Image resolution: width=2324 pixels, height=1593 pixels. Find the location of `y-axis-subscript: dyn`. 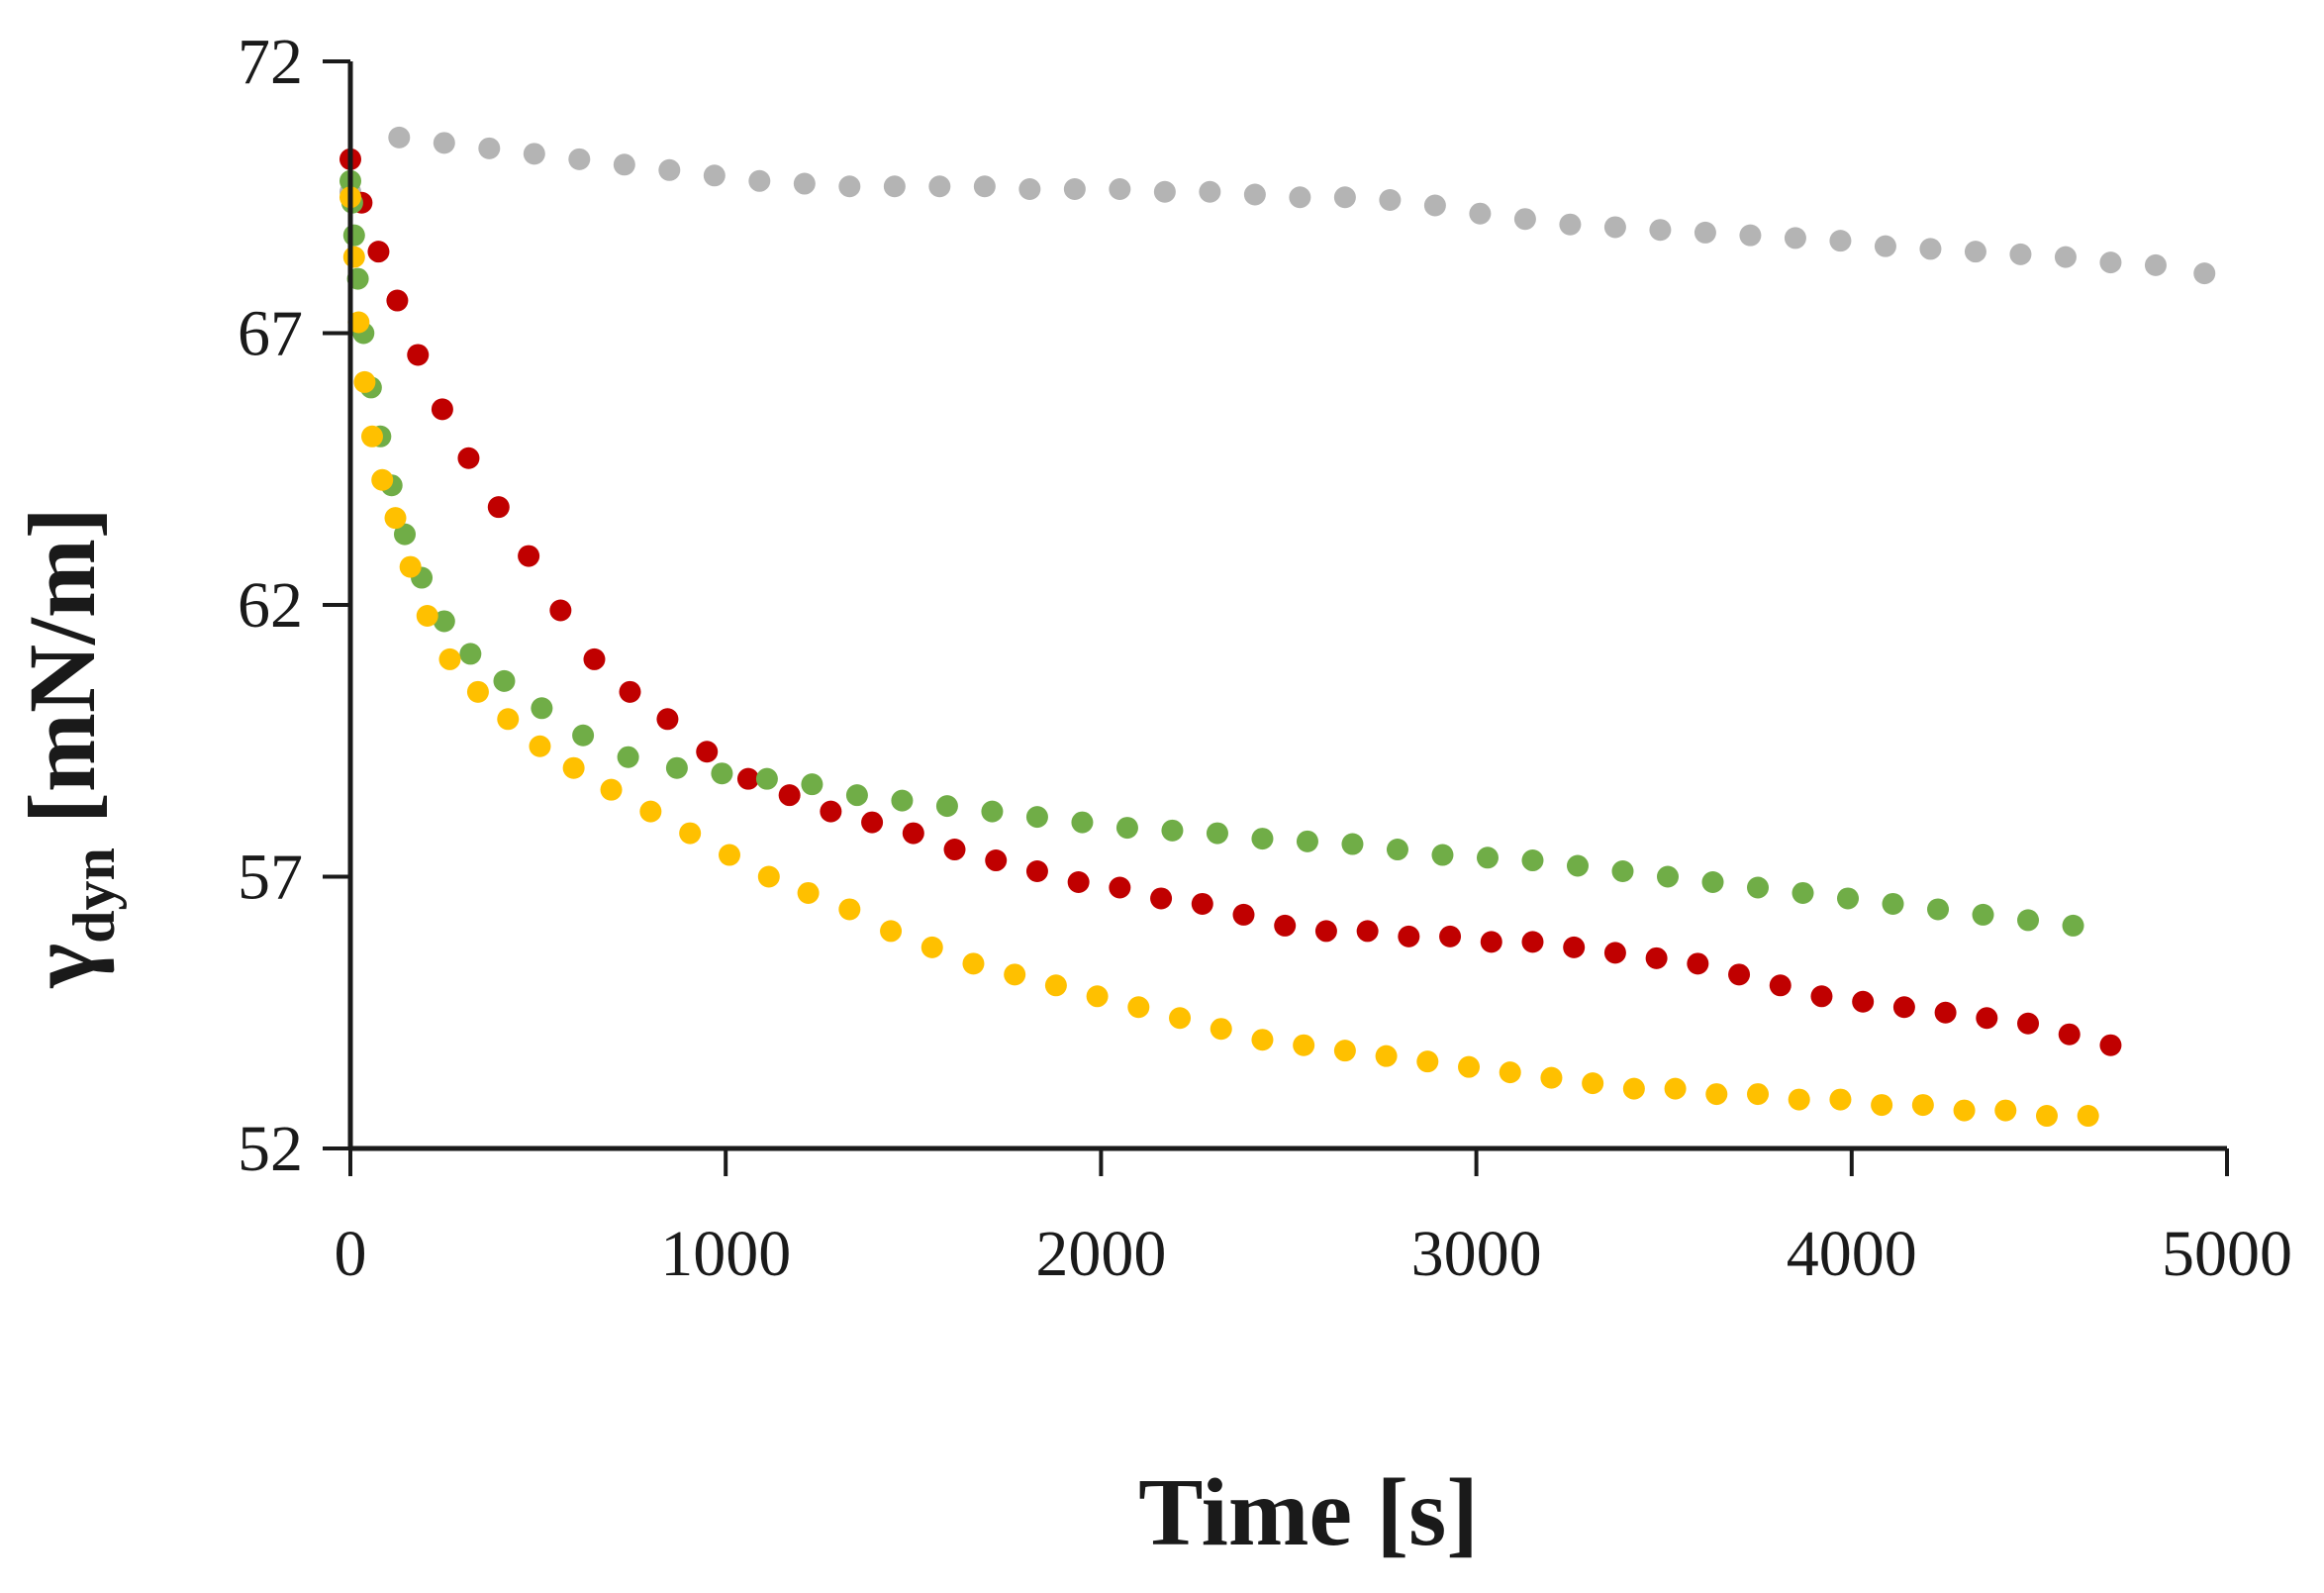

y-axis-subscript: dyn is located at coordinates (94, 895).